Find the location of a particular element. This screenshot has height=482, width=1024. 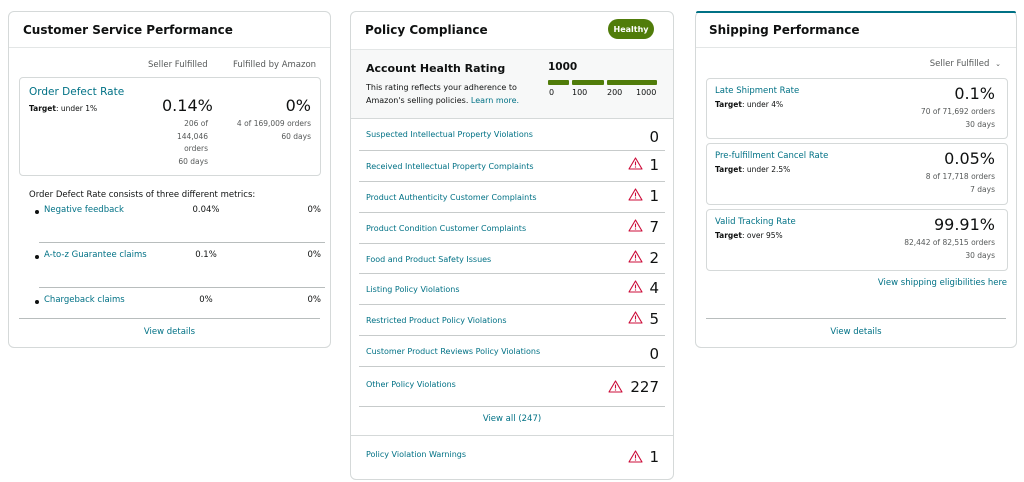

metric-target: Target: under 2.5% is located at coordinates (753, 169).